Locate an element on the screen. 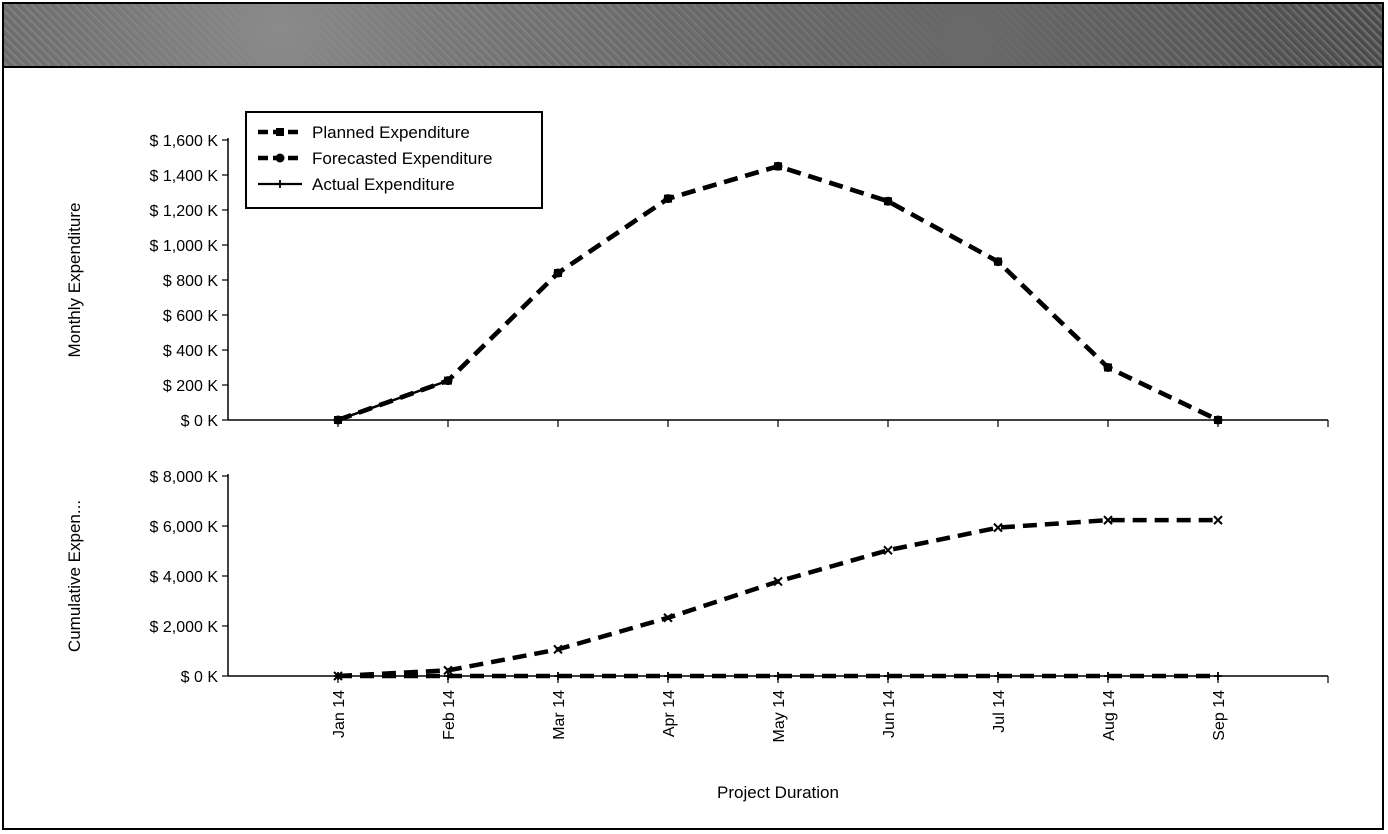 The image size is (1388, 834). x-tick-label: Jun 14 is located at coordinates (889, 714).